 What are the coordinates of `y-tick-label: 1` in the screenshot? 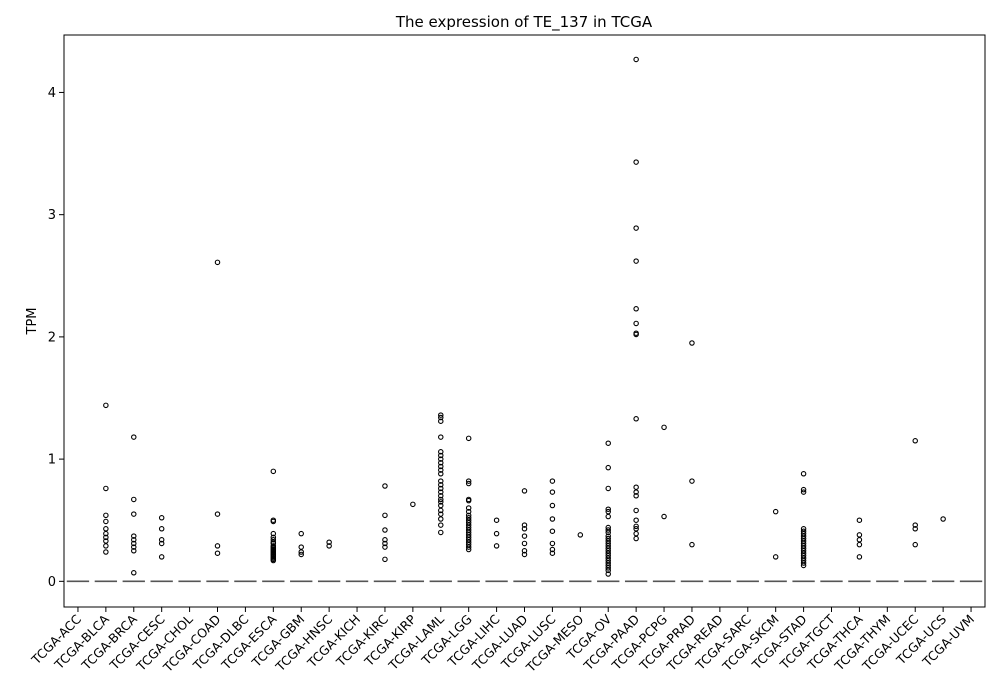 It's located at (52, 460).